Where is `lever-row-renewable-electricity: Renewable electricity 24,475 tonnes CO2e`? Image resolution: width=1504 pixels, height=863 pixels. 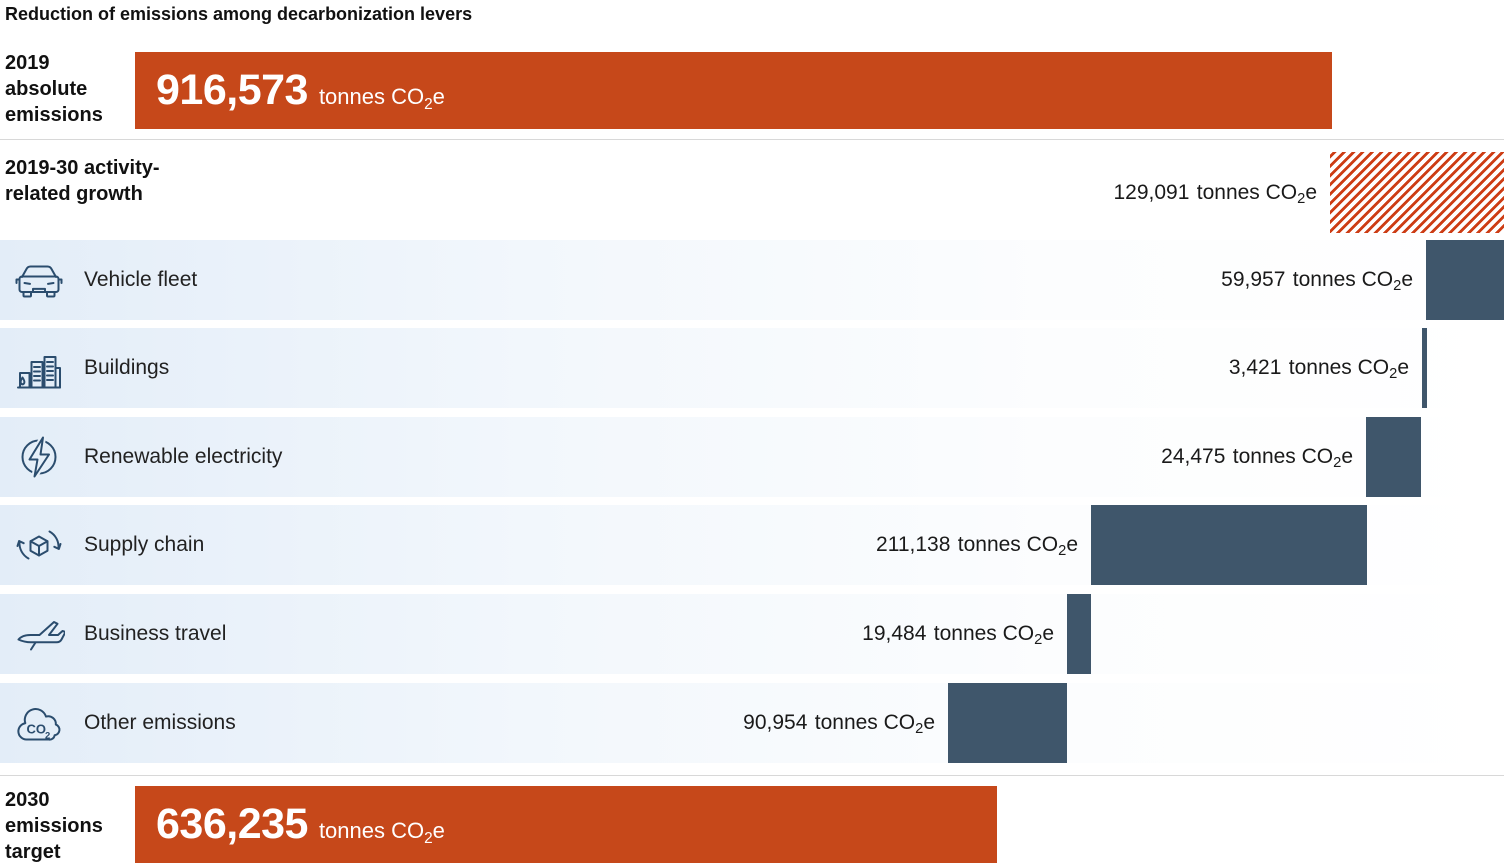
lever-row-renewable-electricity: Renewable electricity 24,475 tonnes CO2e is located at coordinates (752, 457).